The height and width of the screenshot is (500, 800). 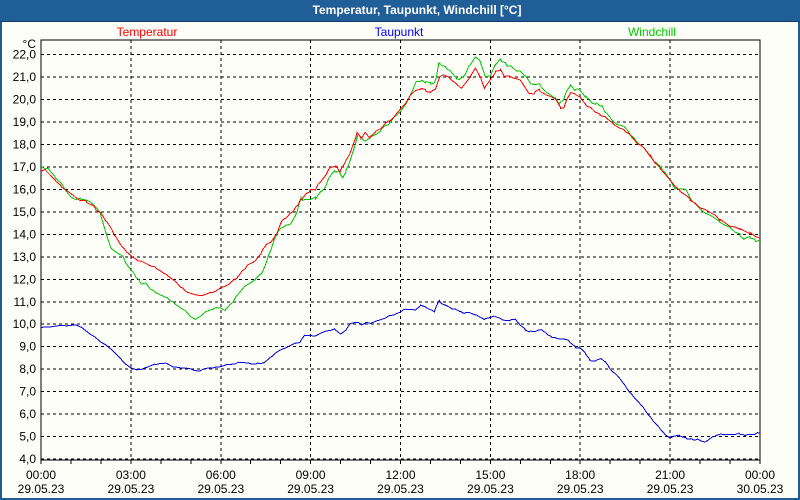 What do you see at coordinates (652, 32) in the screenshot?
I see `svg-text: Windchill` at bounding box center [652, 32].